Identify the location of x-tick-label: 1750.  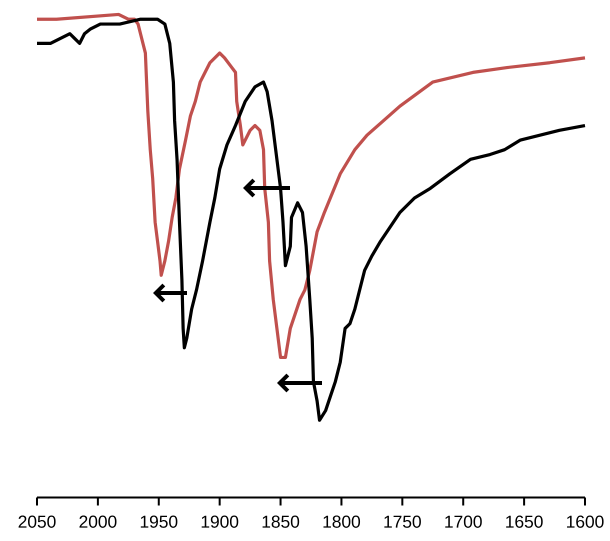
(402, 522).